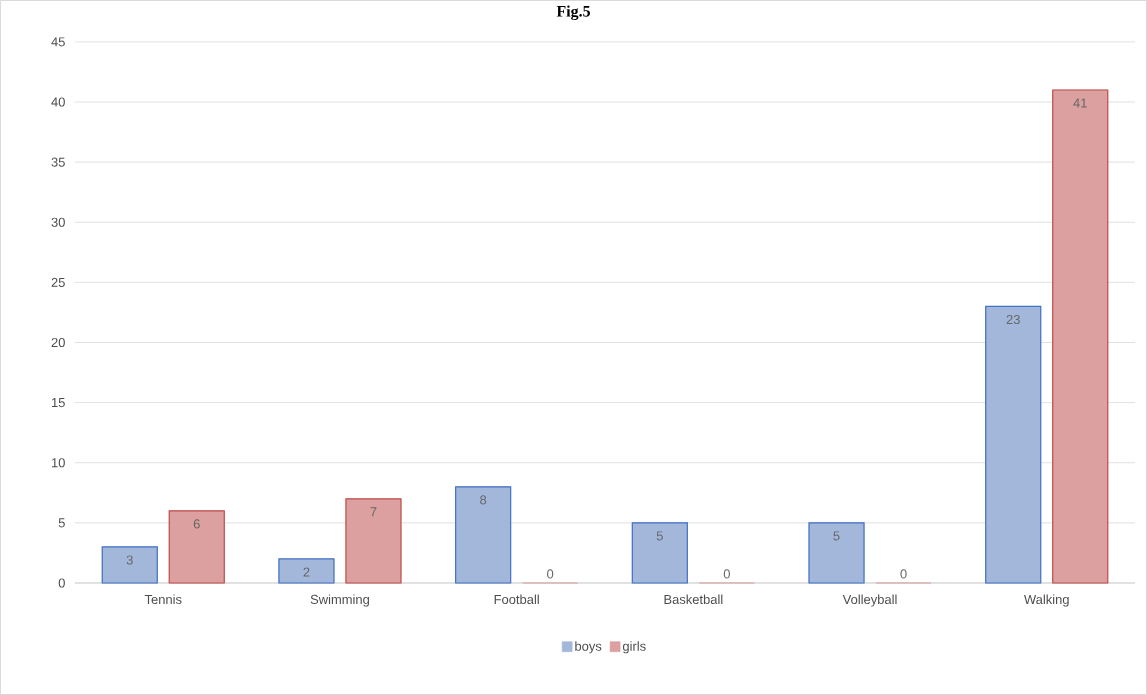 The width and height of the screenshot is (1147, 695). Describe the element at coordinates (339, 600) in the screenshot. I see `x-tick-label: Swimming` at that location.